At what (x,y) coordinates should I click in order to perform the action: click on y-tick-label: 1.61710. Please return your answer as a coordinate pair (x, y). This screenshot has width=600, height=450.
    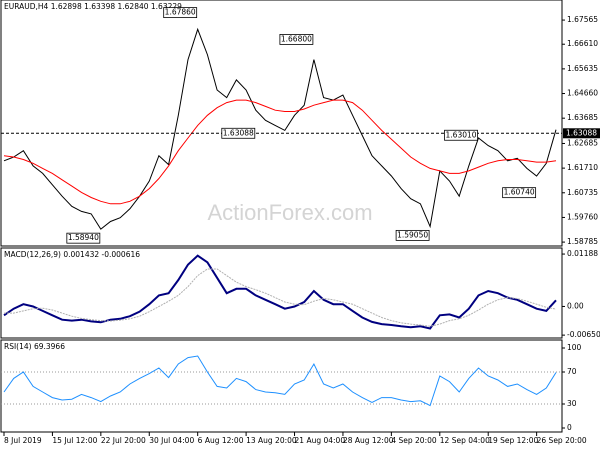
    Looking at the image, I should click on (582, 167).